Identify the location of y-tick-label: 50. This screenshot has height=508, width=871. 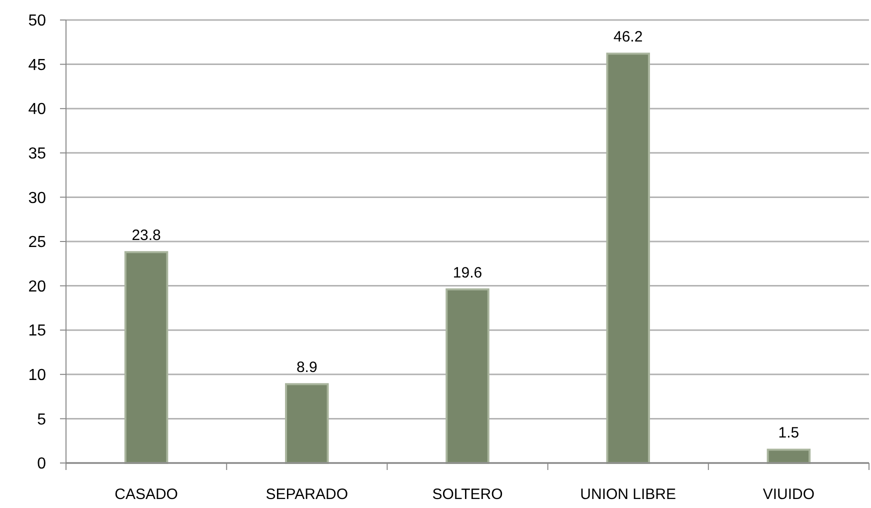
(37, 21).